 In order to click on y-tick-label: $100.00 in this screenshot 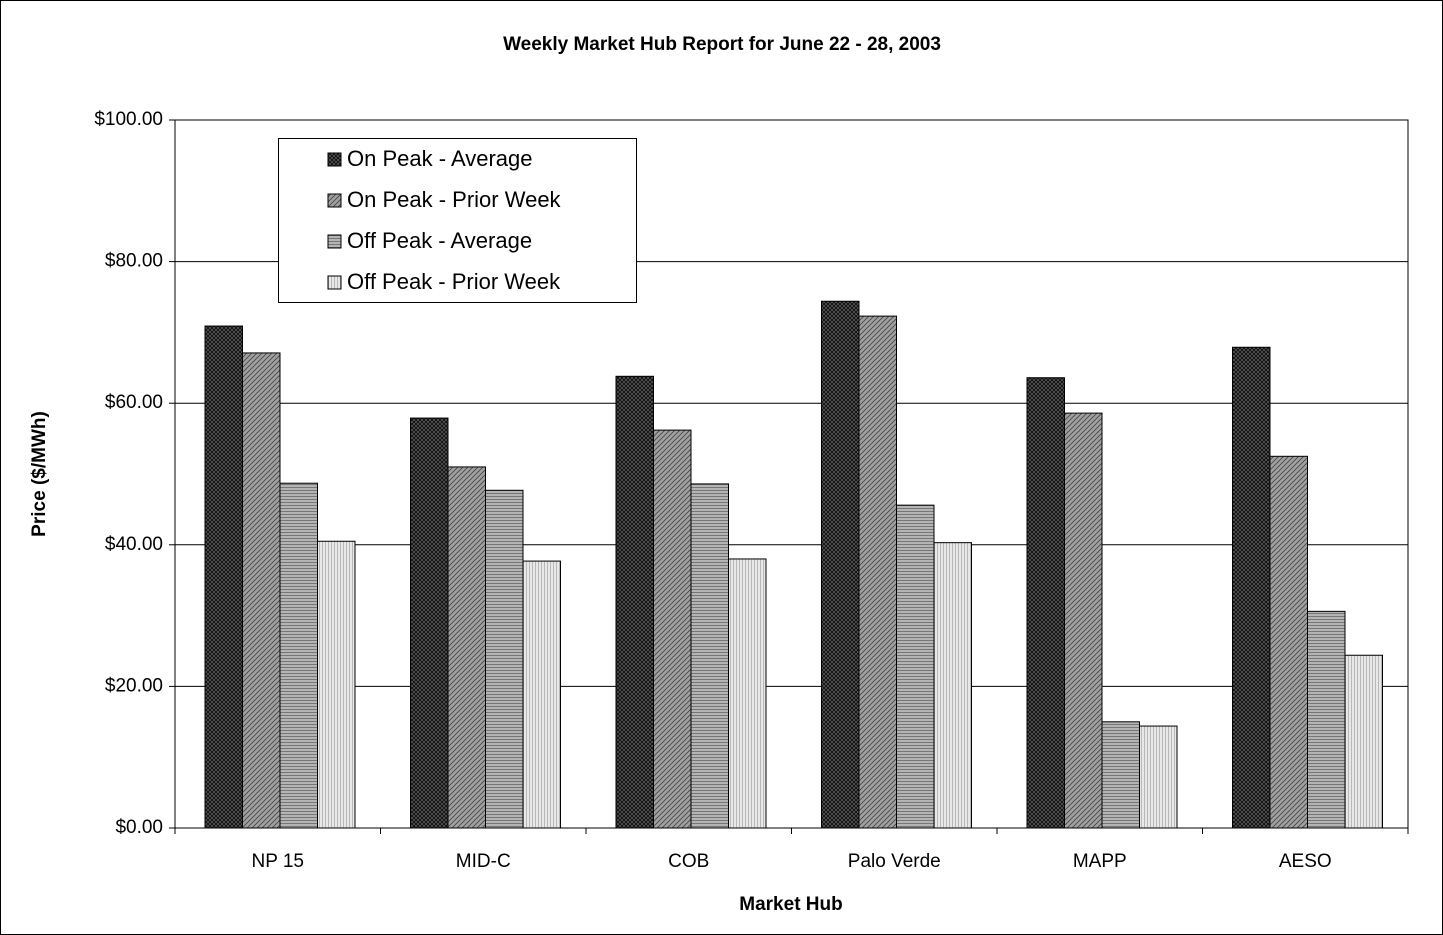, I will do `click(128, 119)`.